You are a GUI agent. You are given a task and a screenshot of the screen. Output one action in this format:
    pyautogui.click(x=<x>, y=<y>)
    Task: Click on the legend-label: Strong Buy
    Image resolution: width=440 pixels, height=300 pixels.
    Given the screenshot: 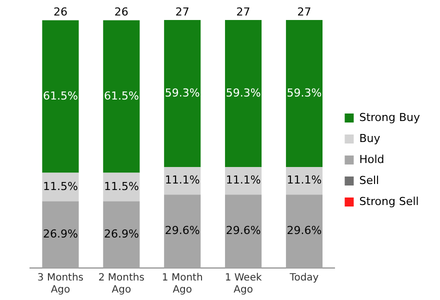 What is the action you would take?
    pyautogui.click(x=389, y=117)
    